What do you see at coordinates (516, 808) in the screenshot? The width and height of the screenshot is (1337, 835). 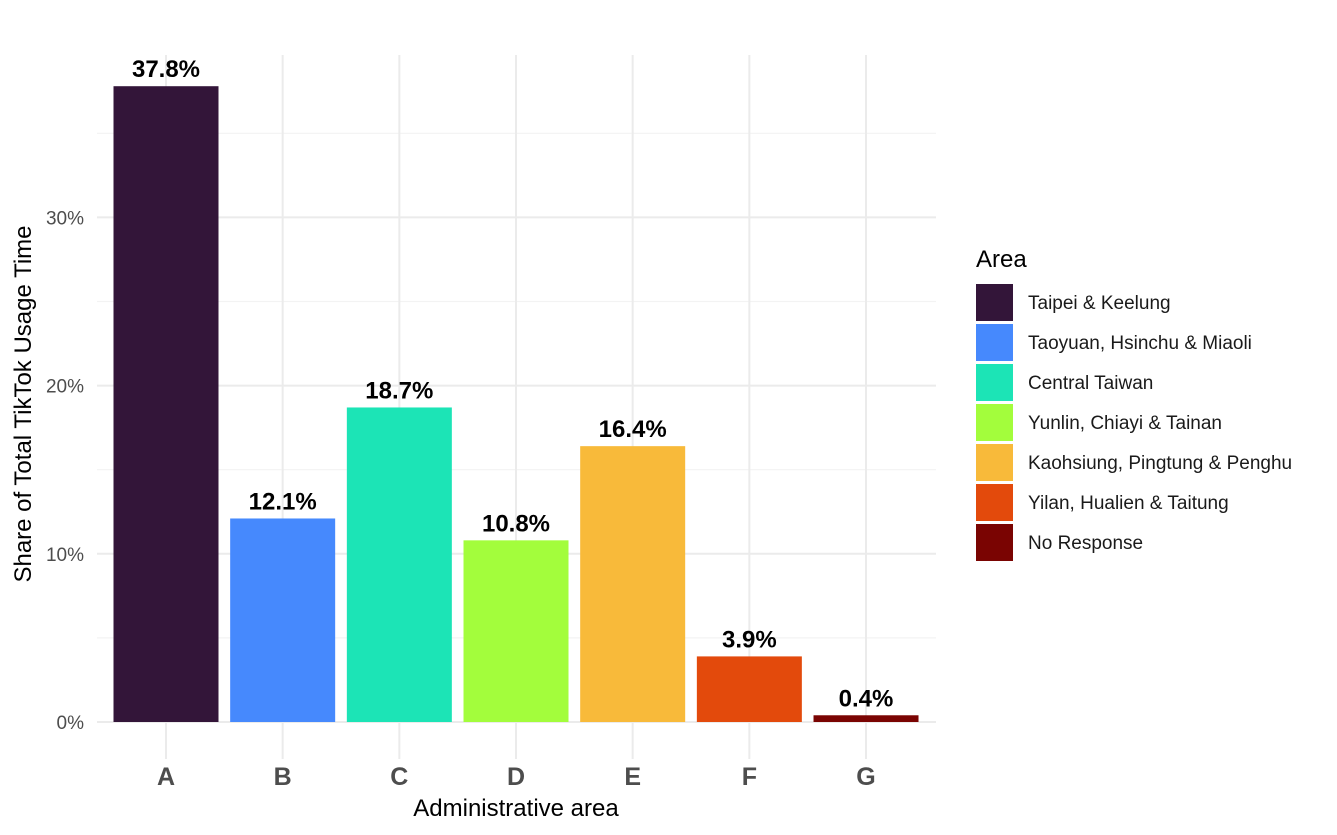 I see `x-axis-title: Administrative area` at bounding box center [516, 808].